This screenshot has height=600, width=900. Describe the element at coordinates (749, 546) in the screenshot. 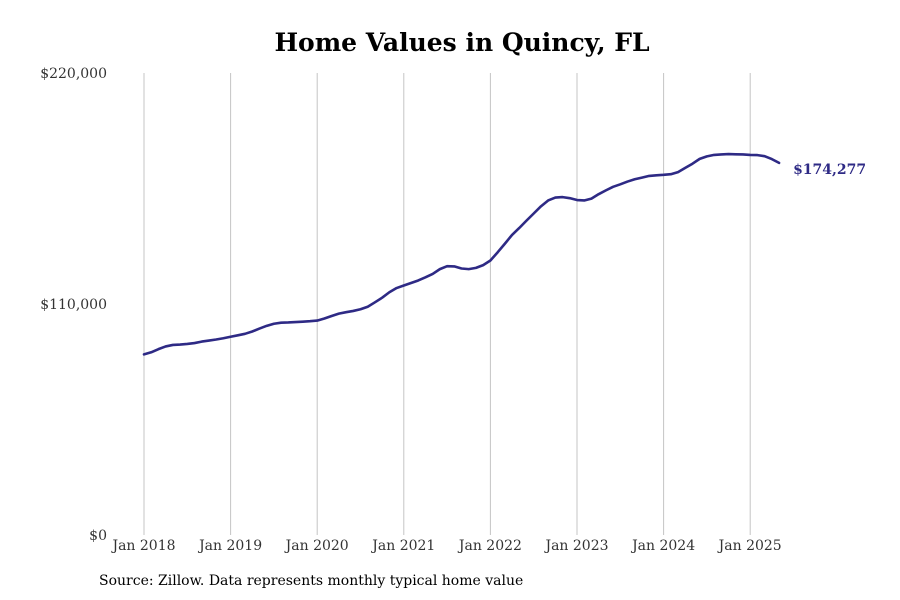

I see `x-tick-label: Jan 2025` at that location.